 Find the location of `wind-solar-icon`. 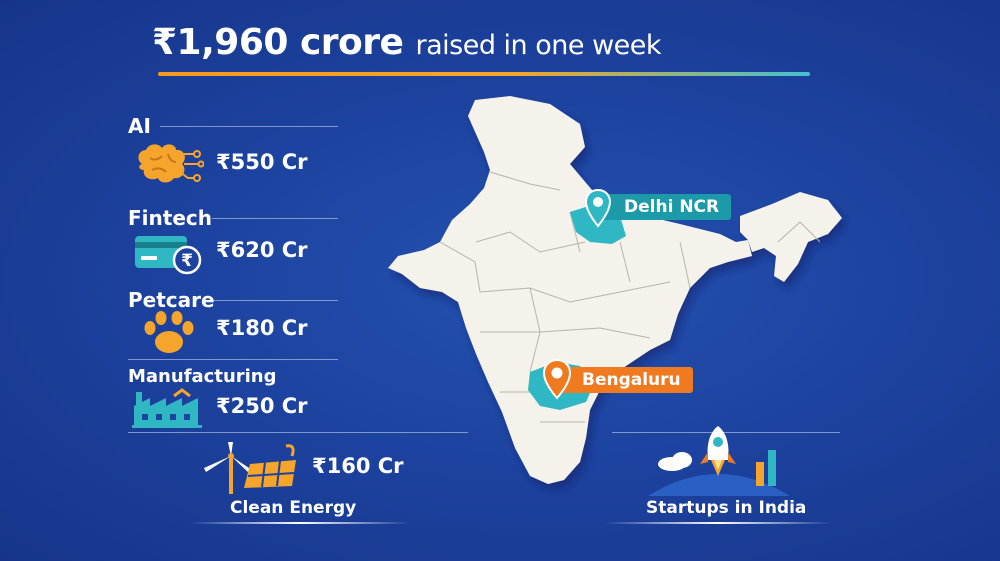

wind-solar-icon is located at coordinates (250, 468).